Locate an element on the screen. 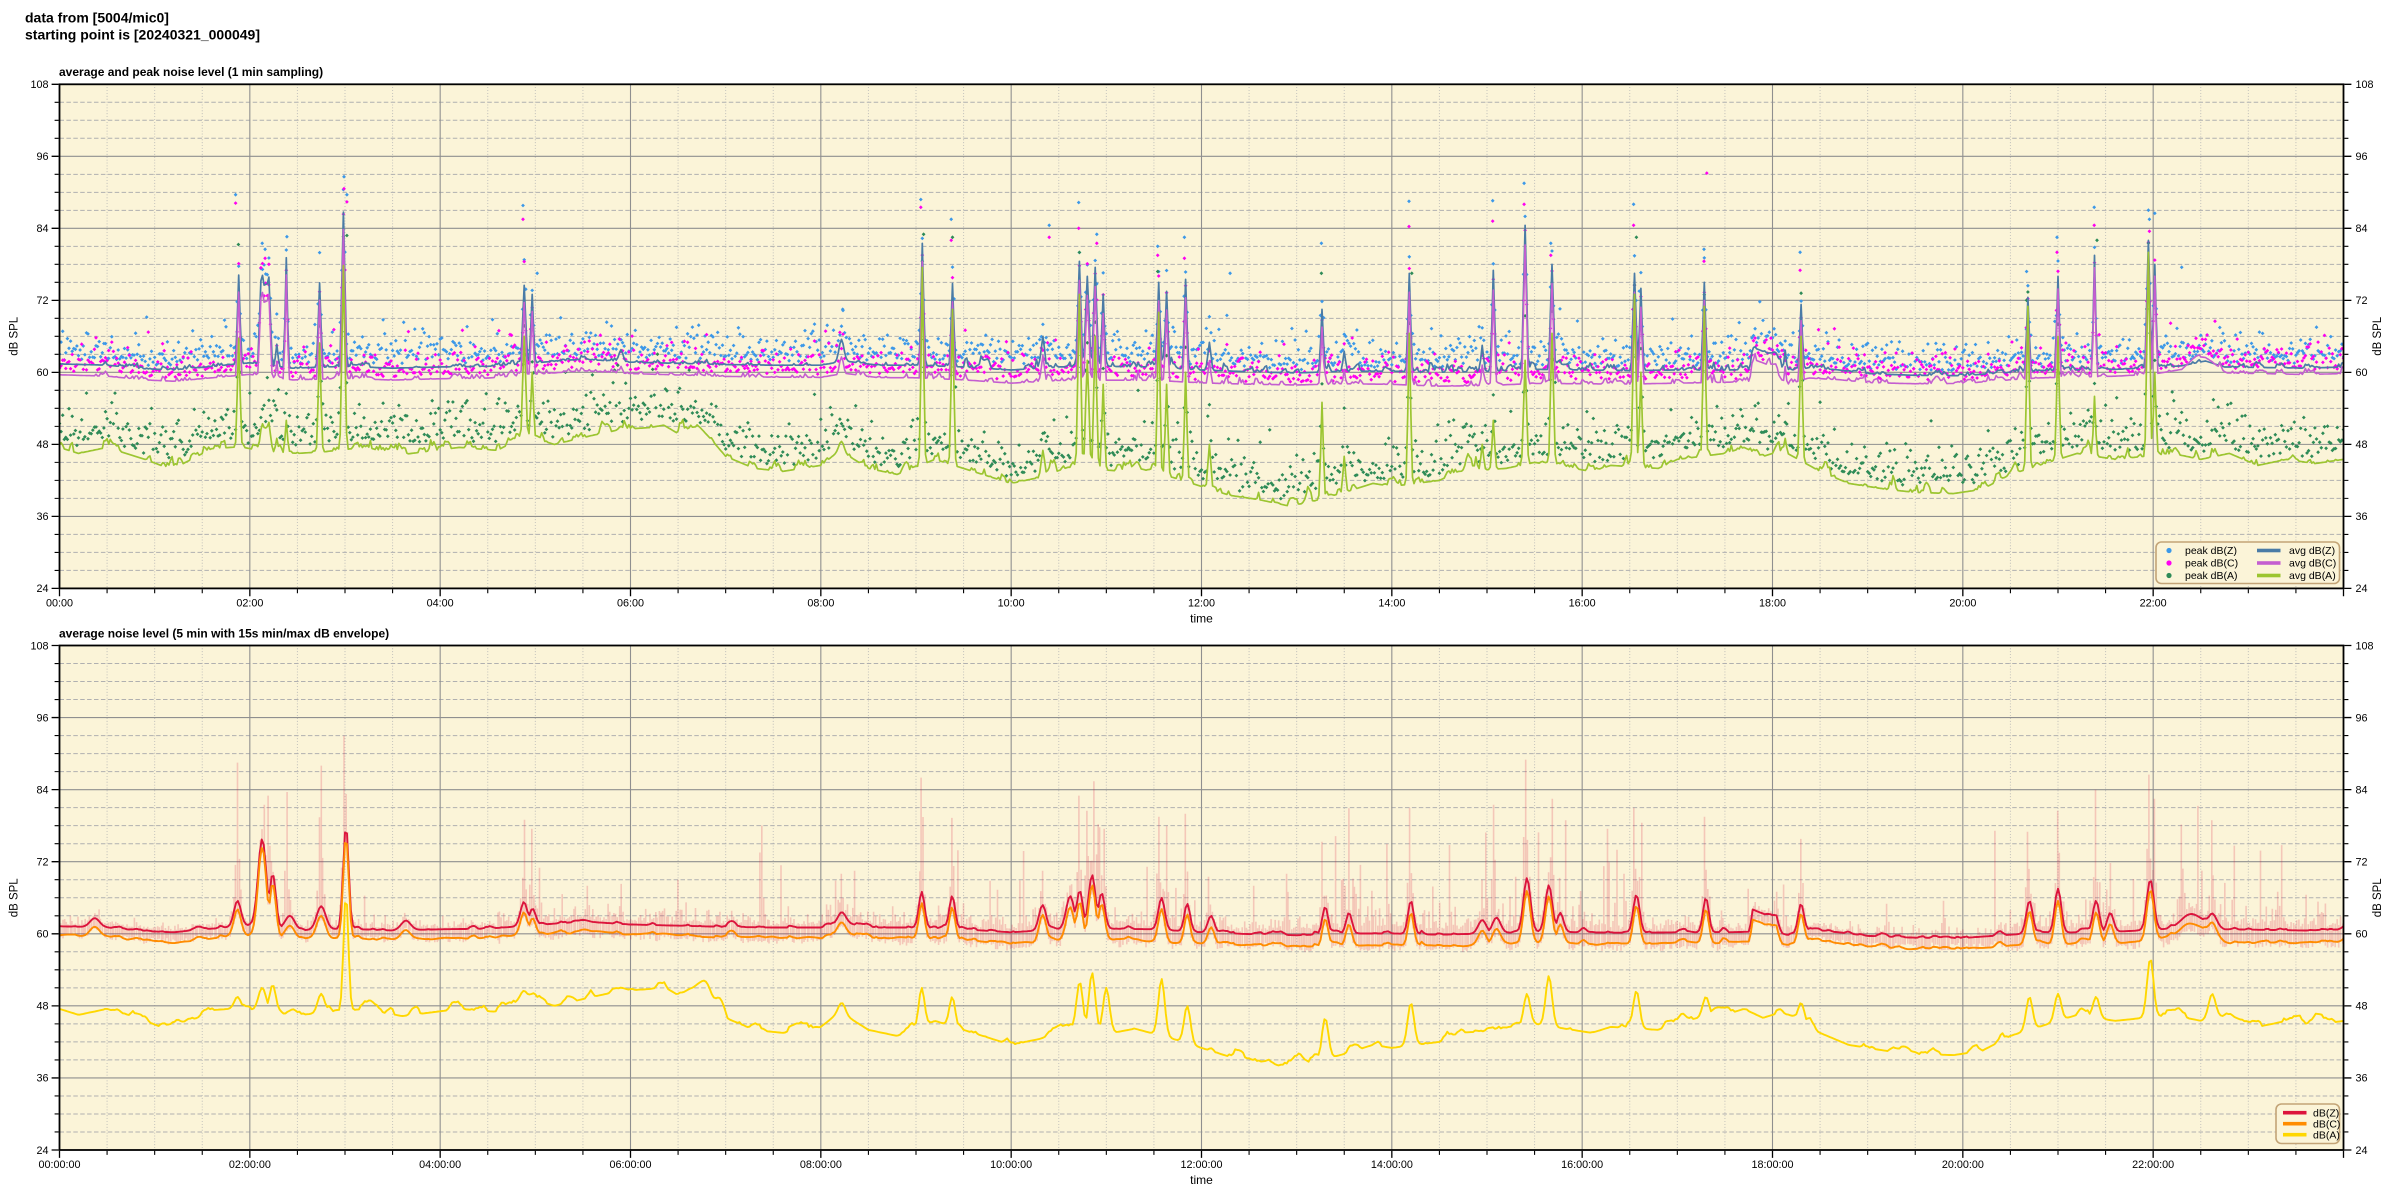  svg-text: avg dB(C) is located at coordinates (2312, 564).